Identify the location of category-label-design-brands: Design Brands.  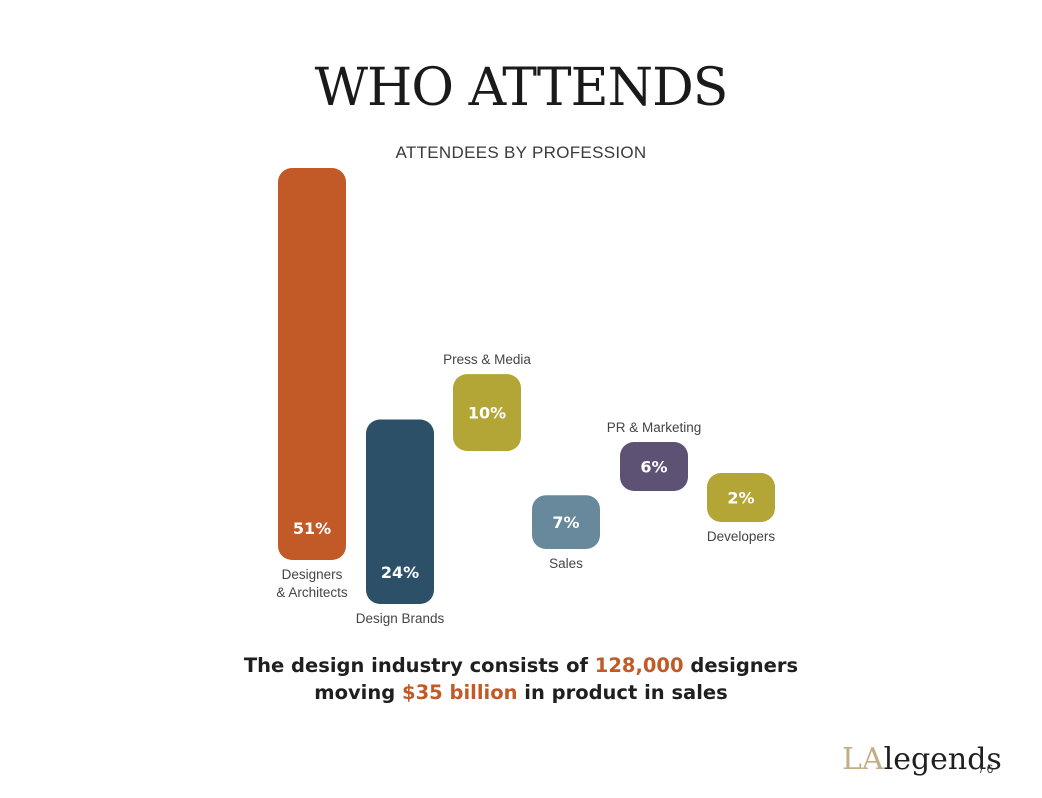
(400, 618).